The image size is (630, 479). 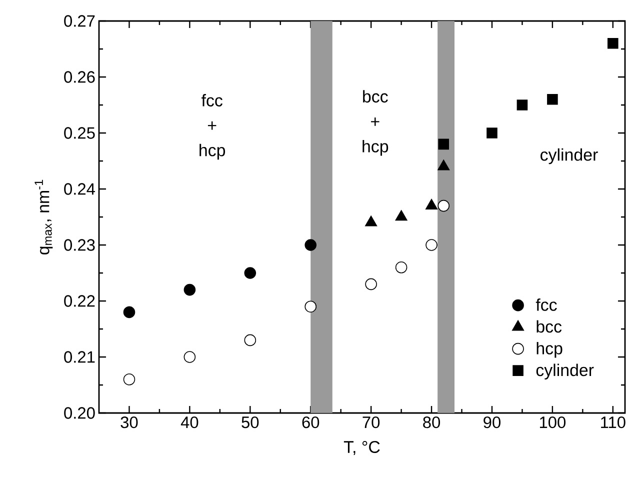 I want to click on annotation: cylinder, so click(x=569, y=156).